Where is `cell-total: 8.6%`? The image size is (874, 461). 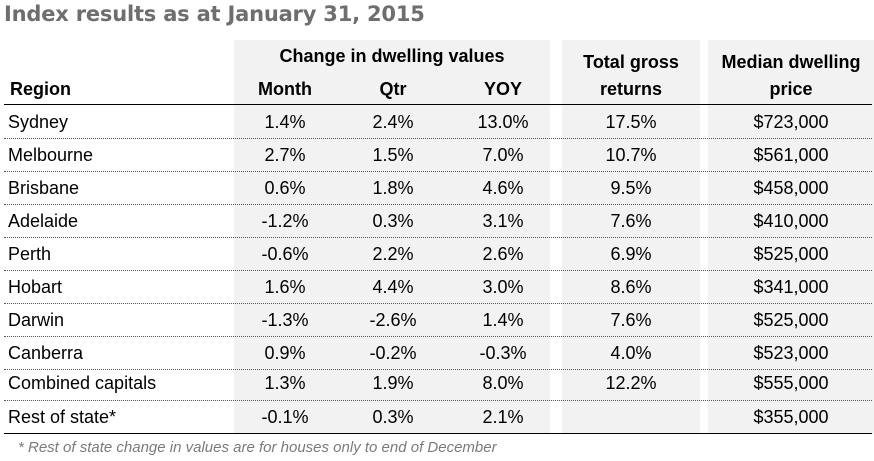 cell-total: 8.6% is located at coordinates (631, 287).